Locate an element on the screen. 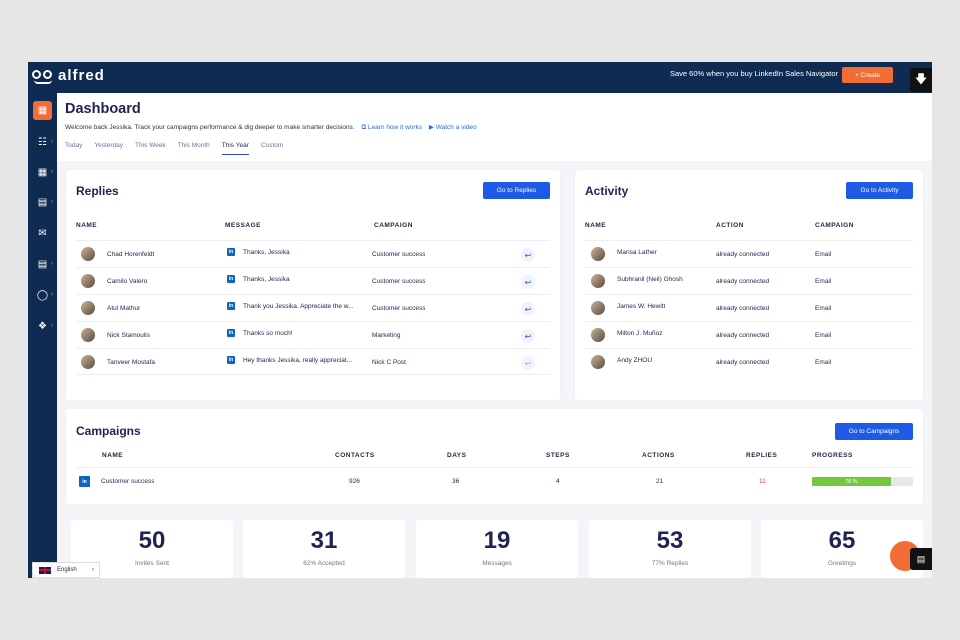 The height and width of the screenshot is (640, 960). table-row: James W. Hewitt already connected Email is located at coordinates (749, 307).